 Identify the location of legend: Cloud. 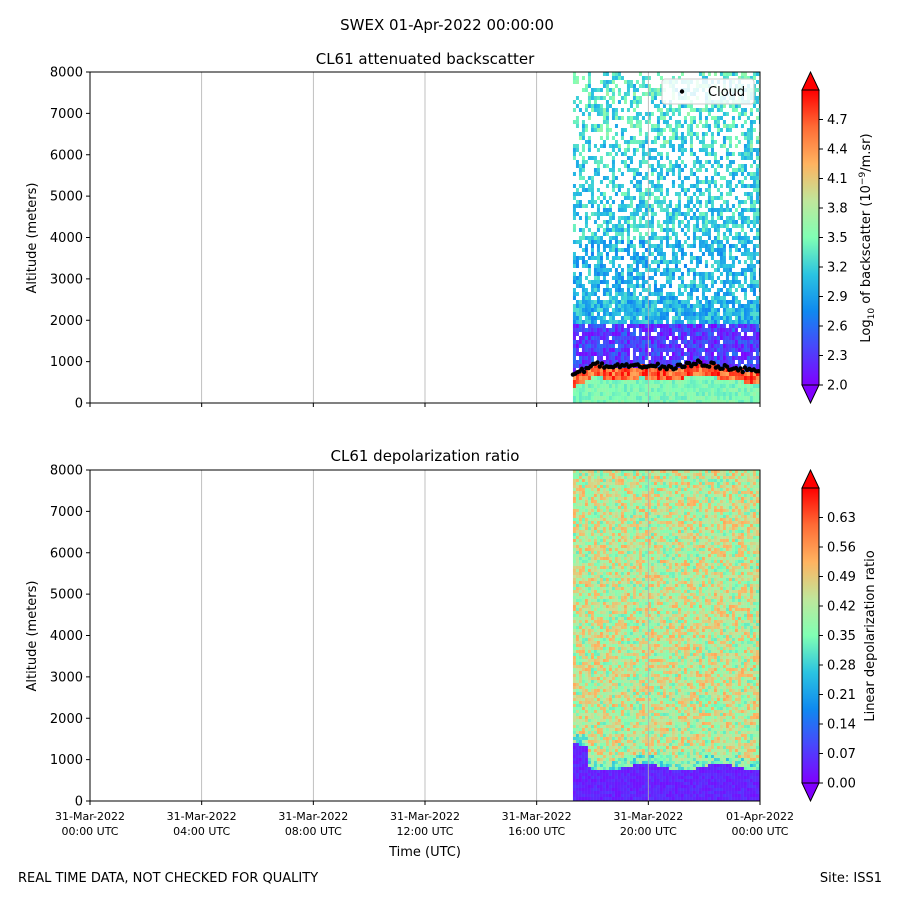
(708, 91).